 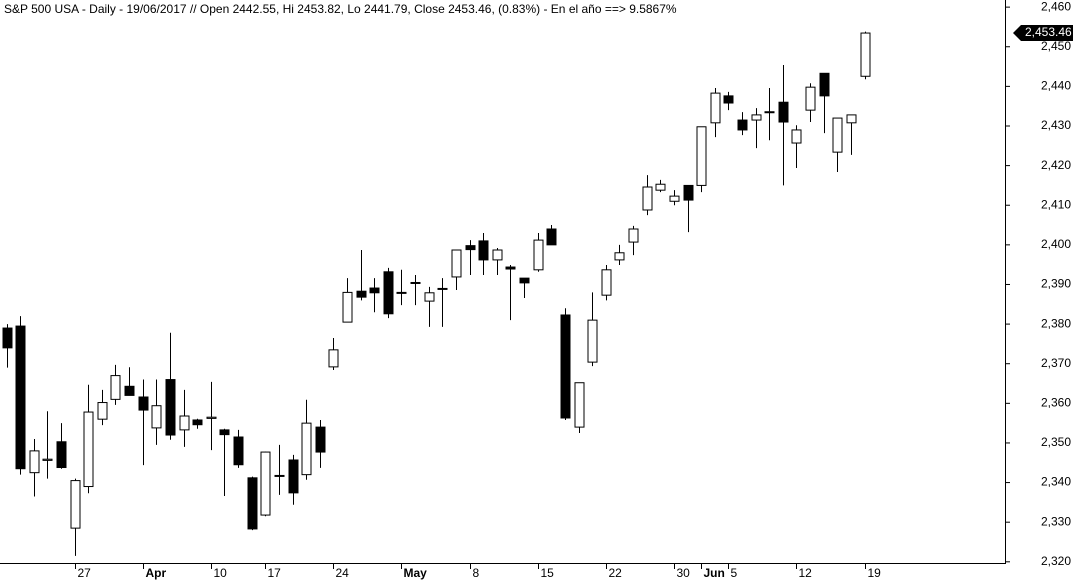 I want to click on y-tick-label: 2,430, so click(x=1056, y=125).